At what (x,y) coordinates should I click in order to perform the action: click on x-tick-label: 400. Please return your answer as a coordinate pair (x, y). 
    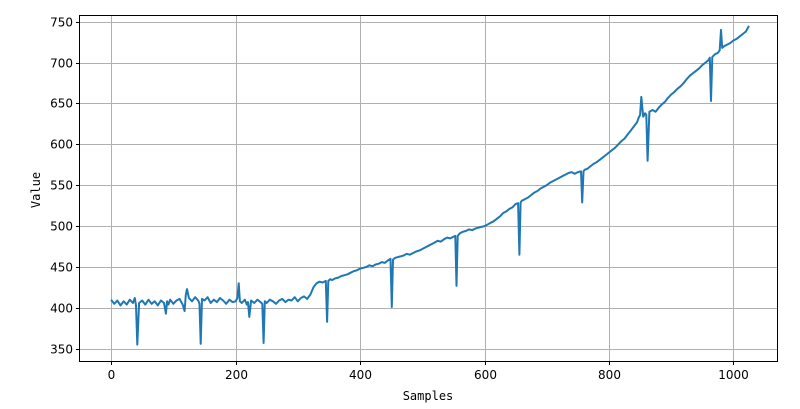
    Looking at the image, I should click on (360, 375).